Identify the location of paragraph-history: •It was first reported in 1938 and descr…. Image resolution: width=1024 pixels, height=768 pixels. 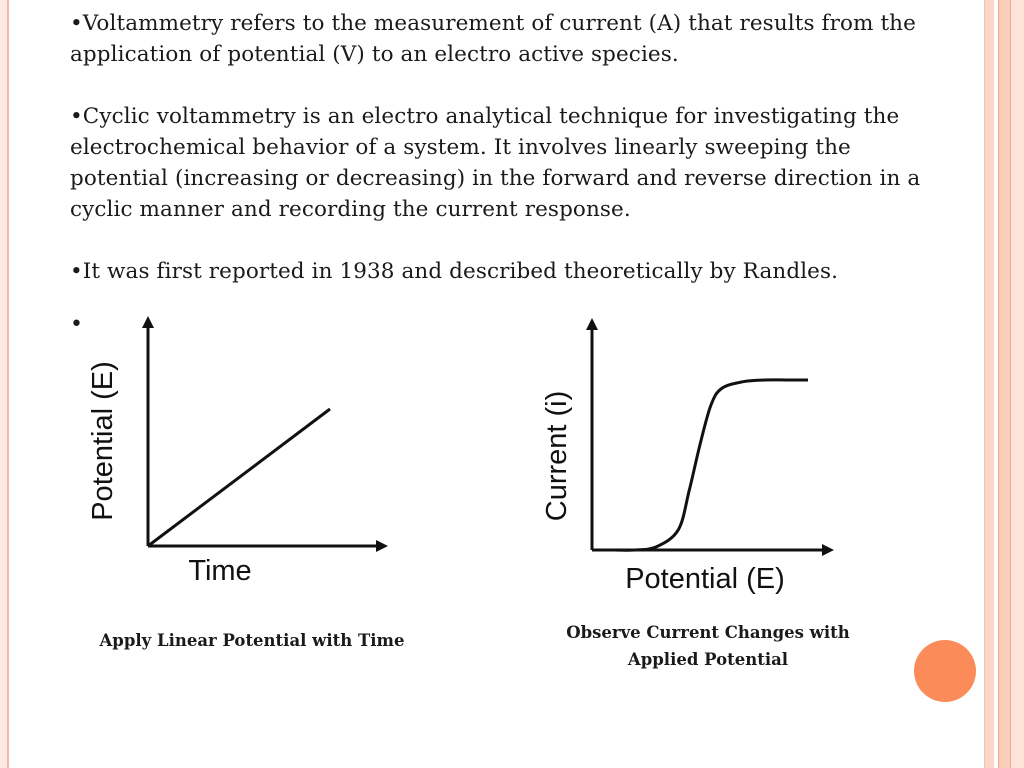
(454, 271).